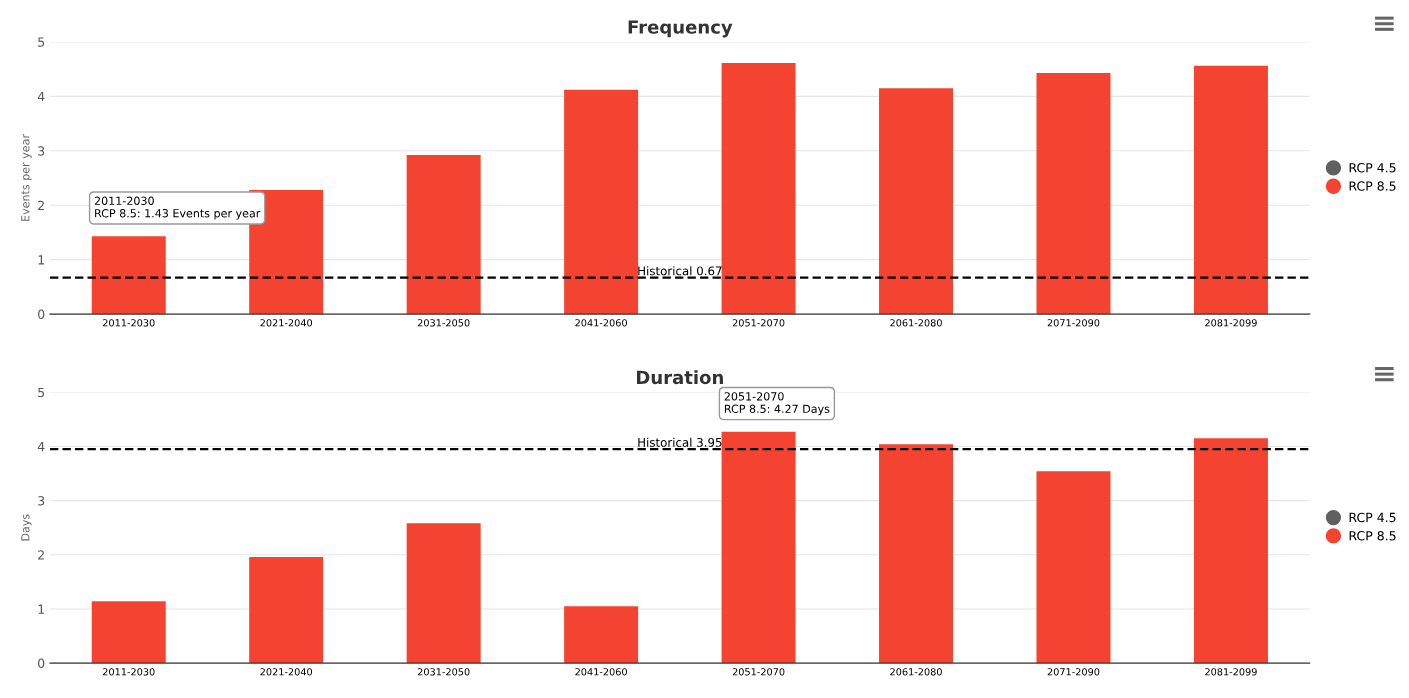 The height and width of the screenshot is (698, 1409). Describe the element at coordinates (680, 29) in the screenshot. I see `chart-title: Frequency` at that location.